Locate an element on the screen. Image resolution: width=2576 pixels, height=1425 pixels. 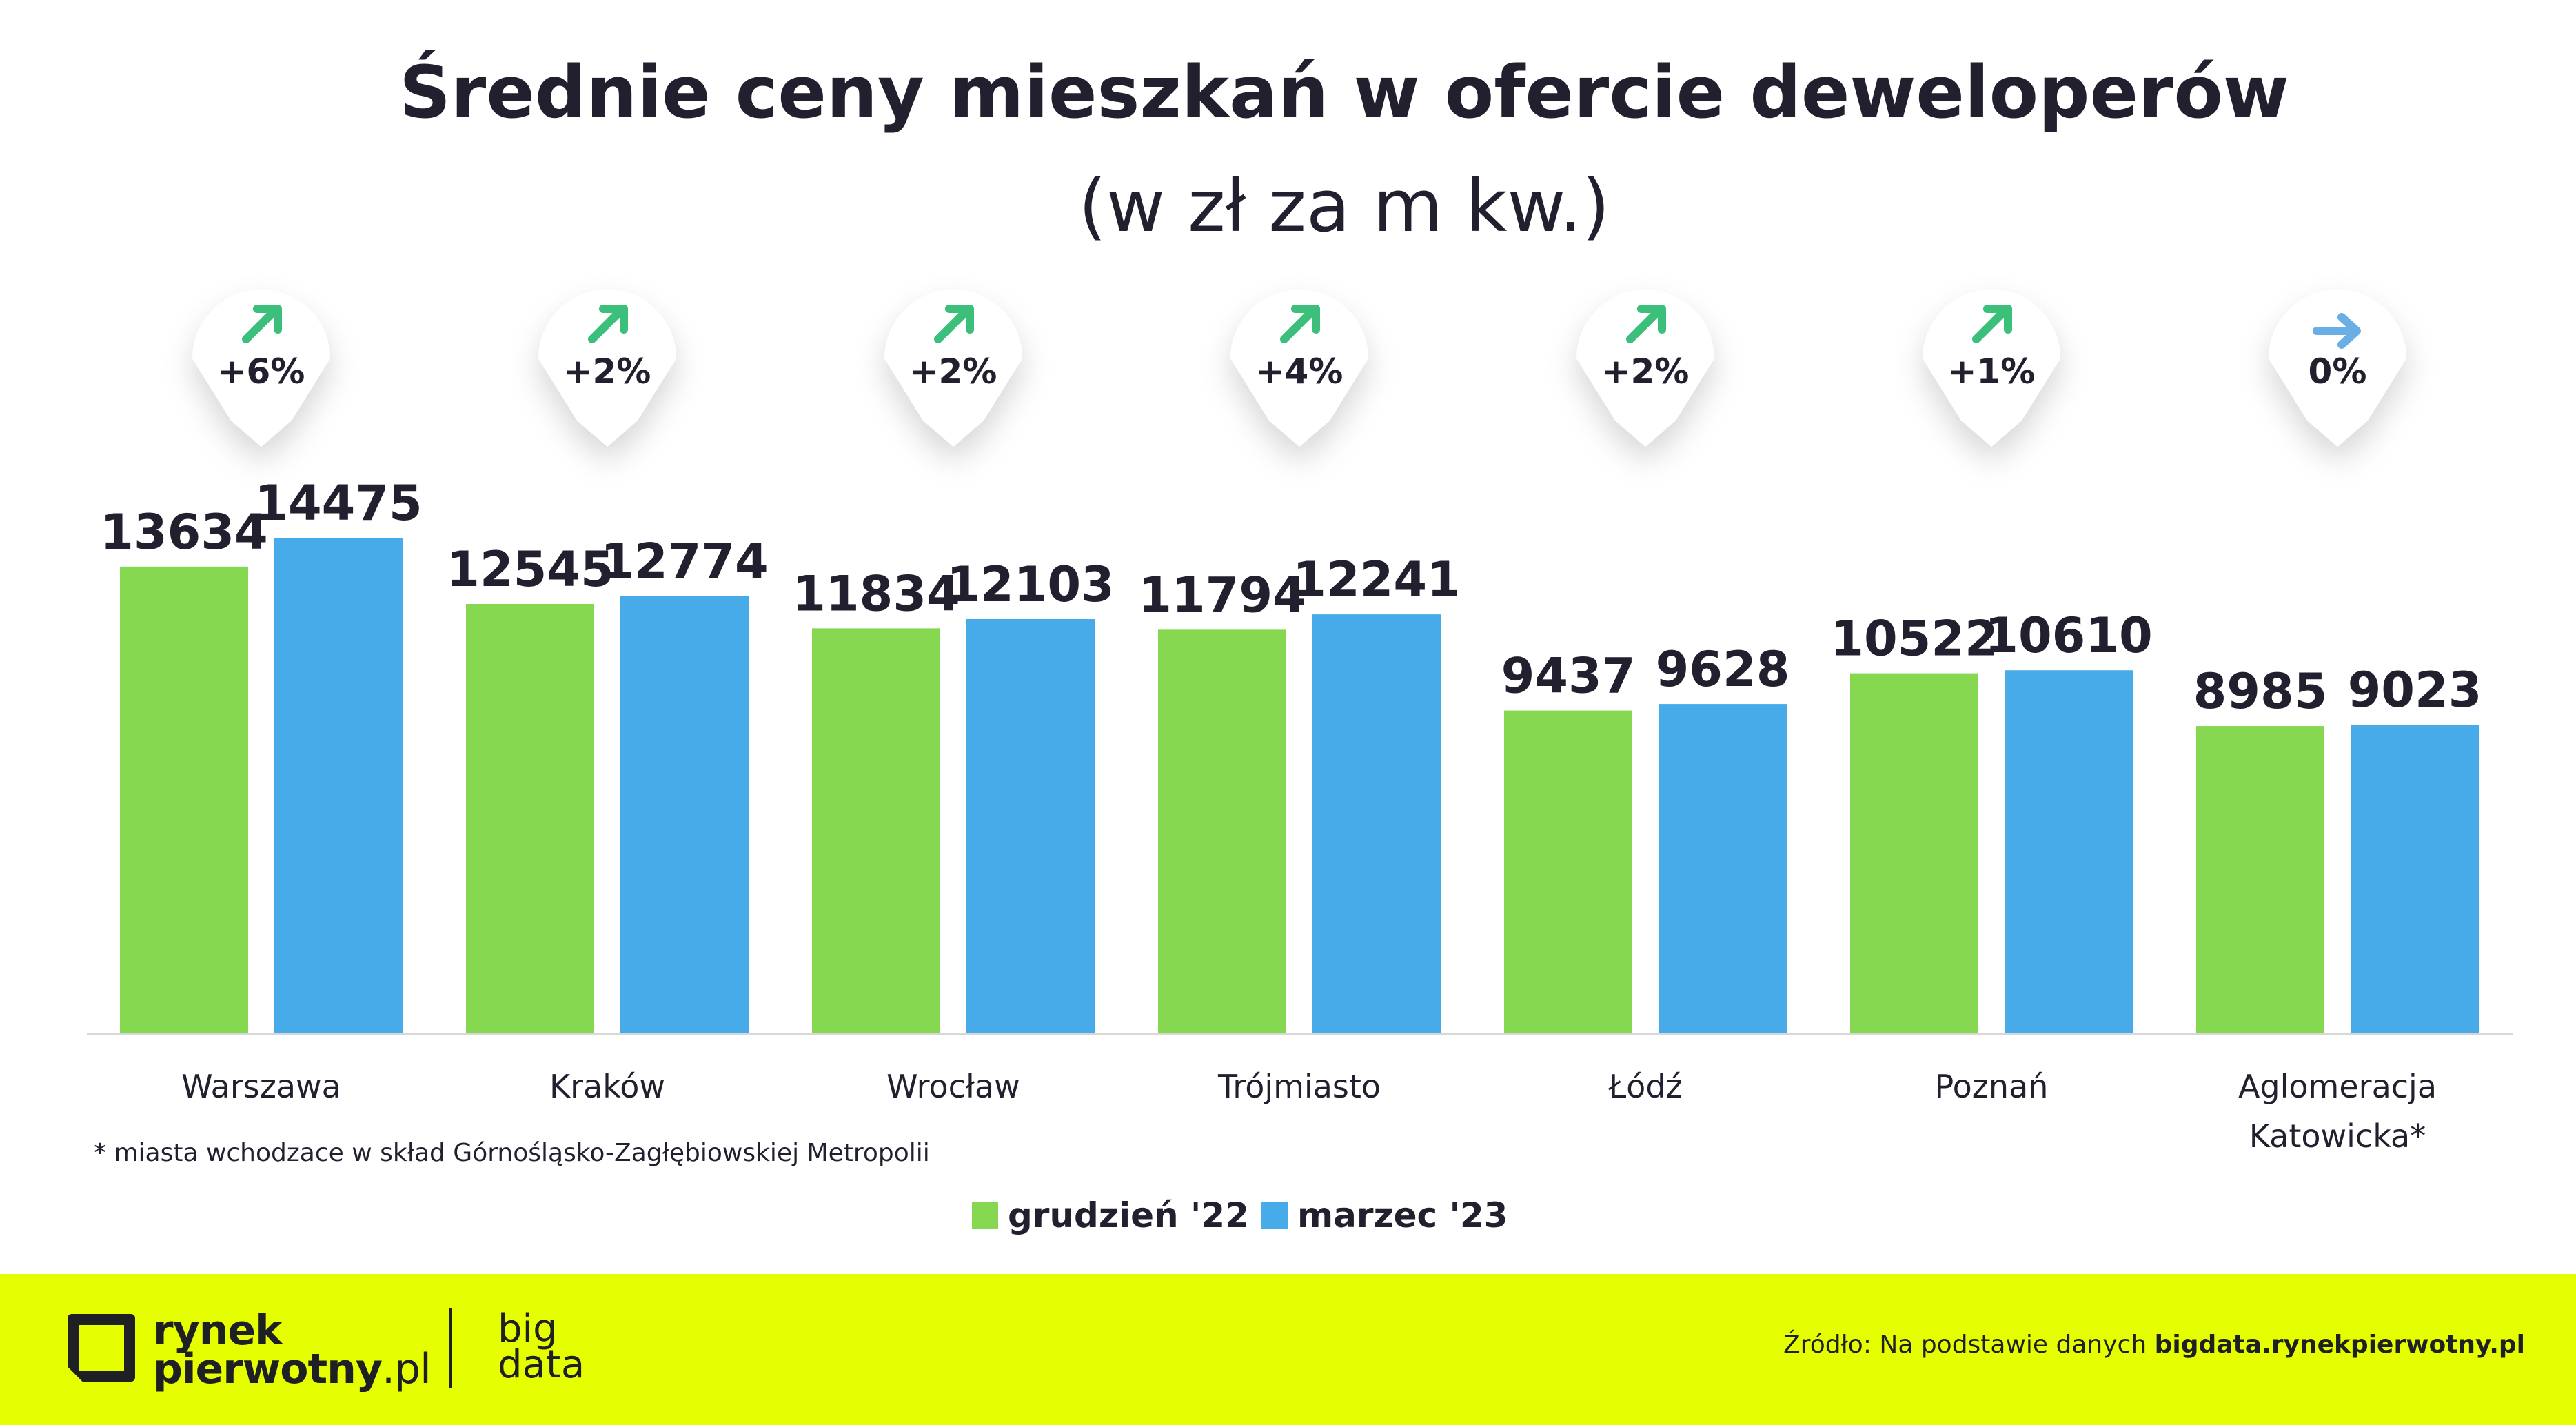
footer-bar is located at coordinates (1288, 1349).